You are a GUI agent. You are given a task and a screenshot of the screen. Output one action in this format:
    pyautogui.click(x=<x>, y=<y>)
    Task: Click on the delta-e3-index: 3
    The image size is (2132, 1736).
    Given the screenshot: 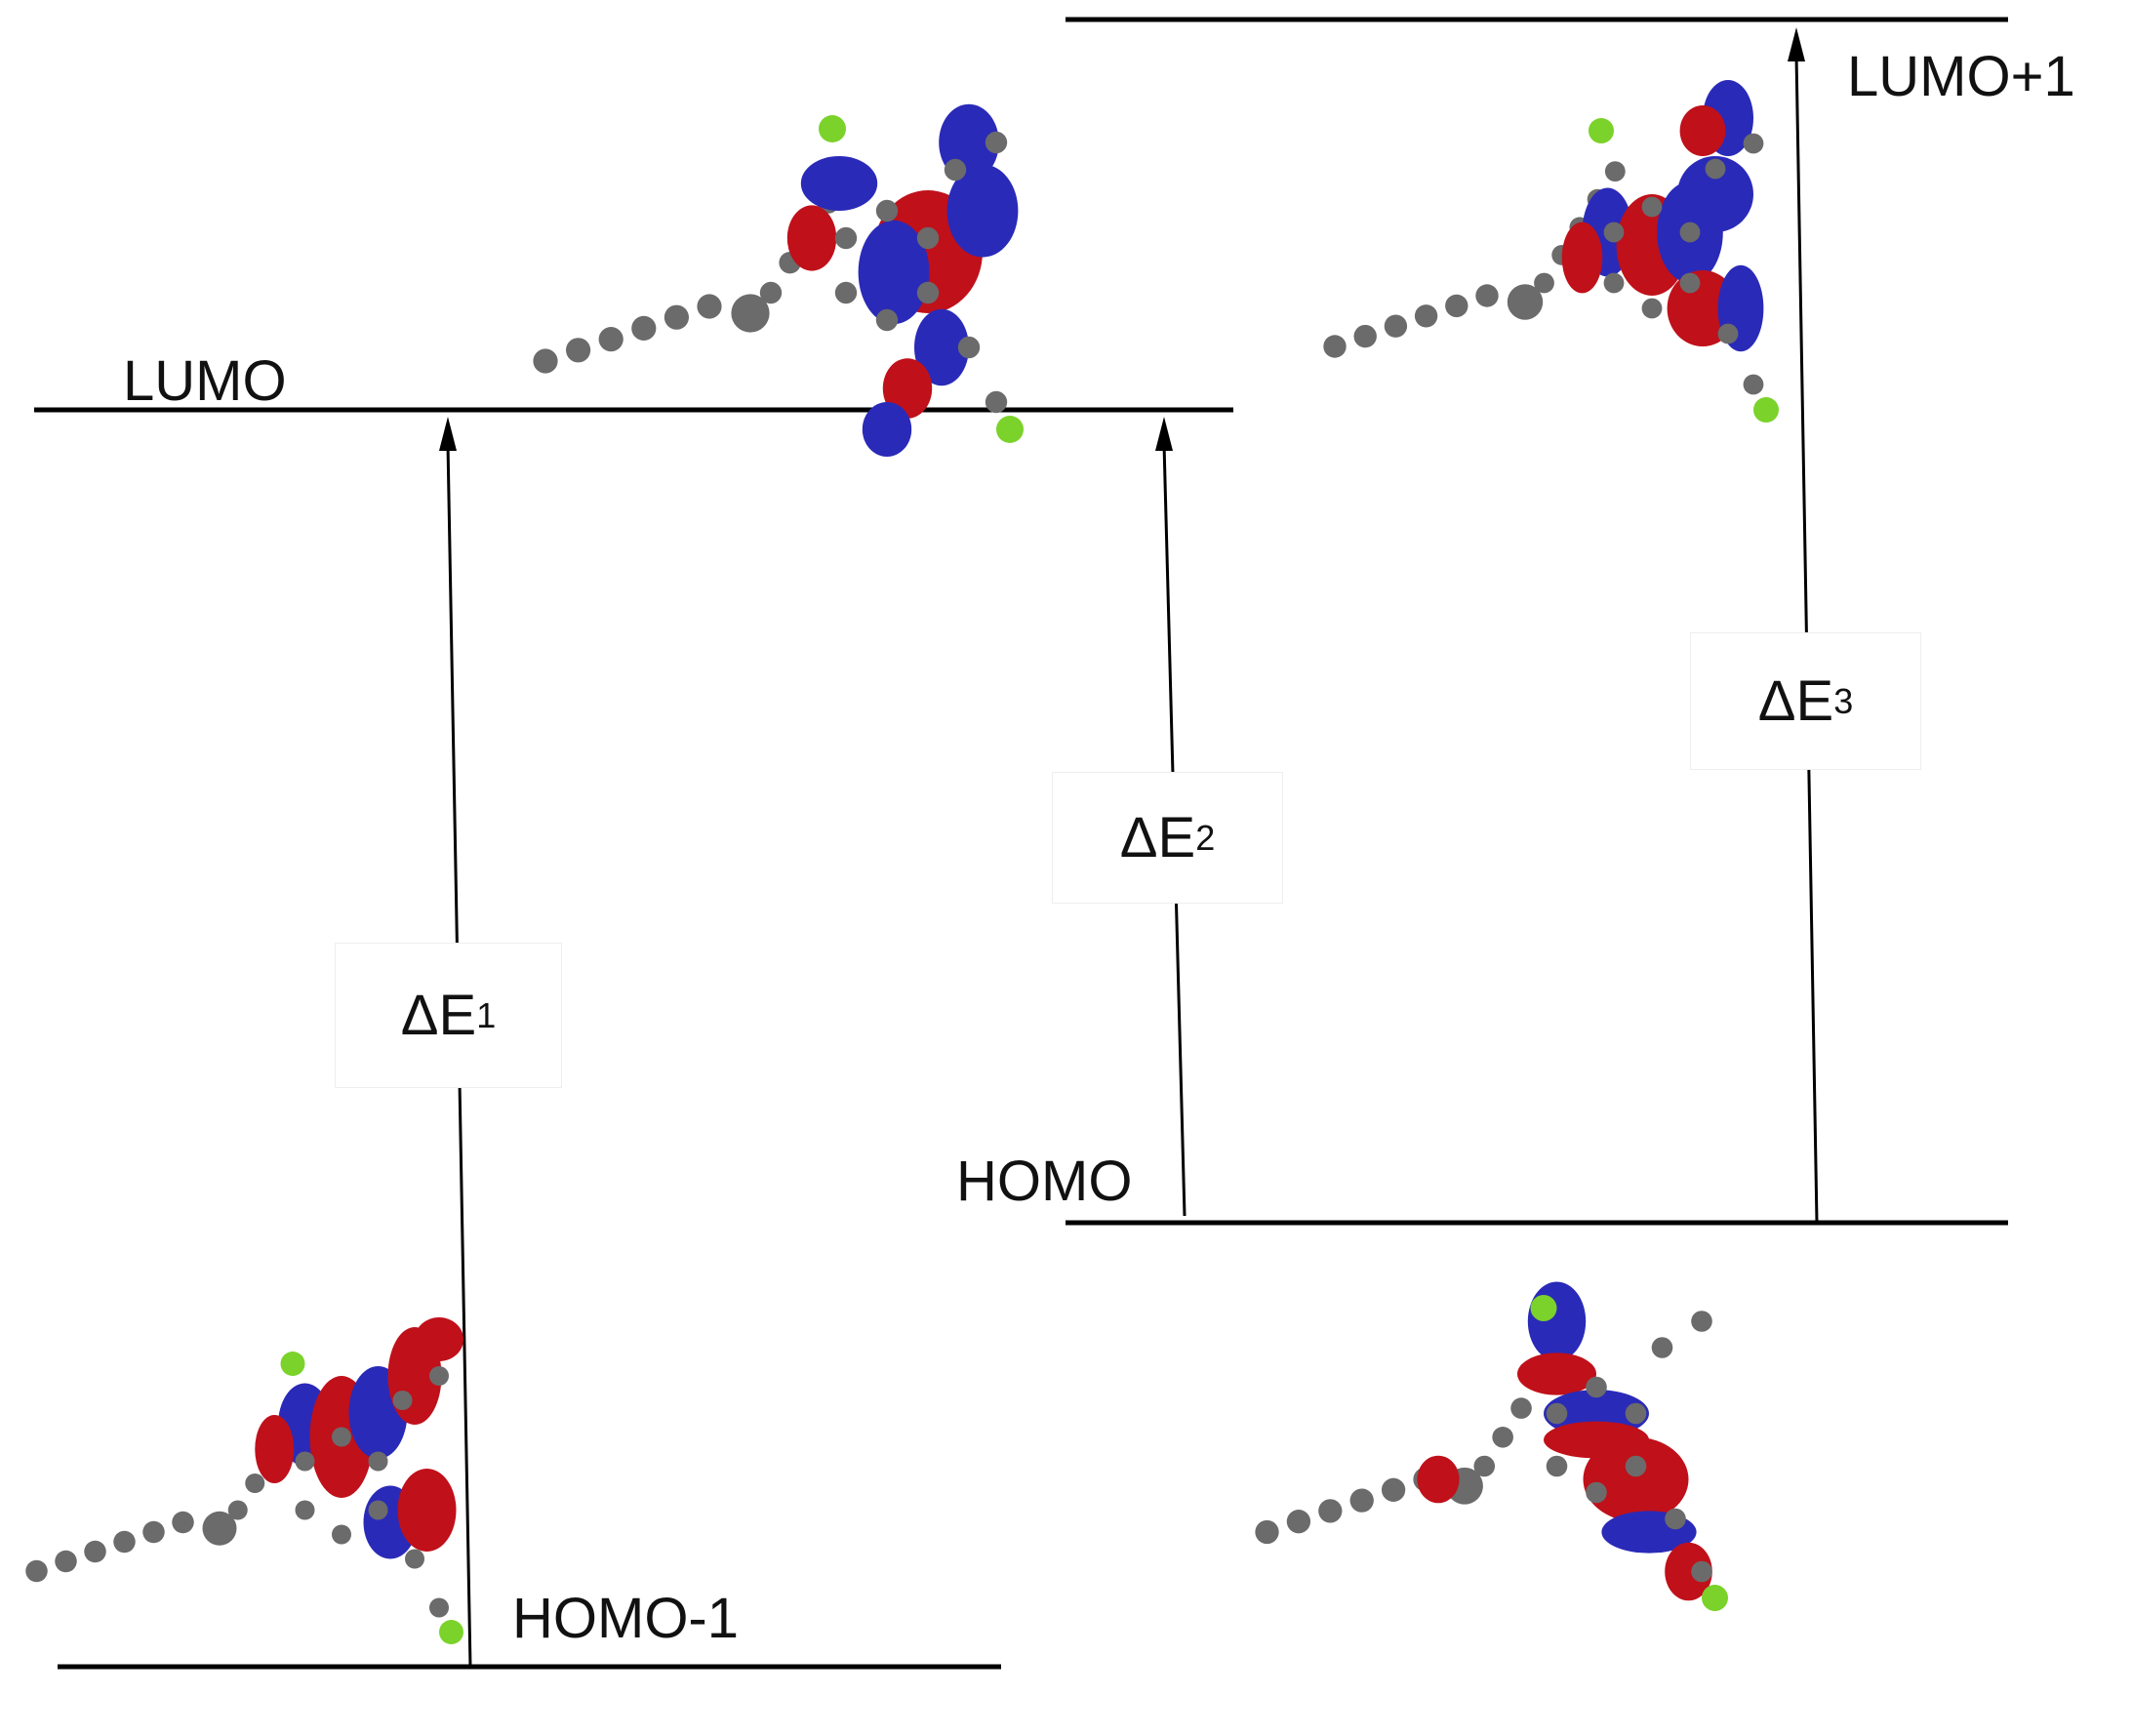 What is the action you would take?
    pyautogui.click(x=1844, y=700)
    